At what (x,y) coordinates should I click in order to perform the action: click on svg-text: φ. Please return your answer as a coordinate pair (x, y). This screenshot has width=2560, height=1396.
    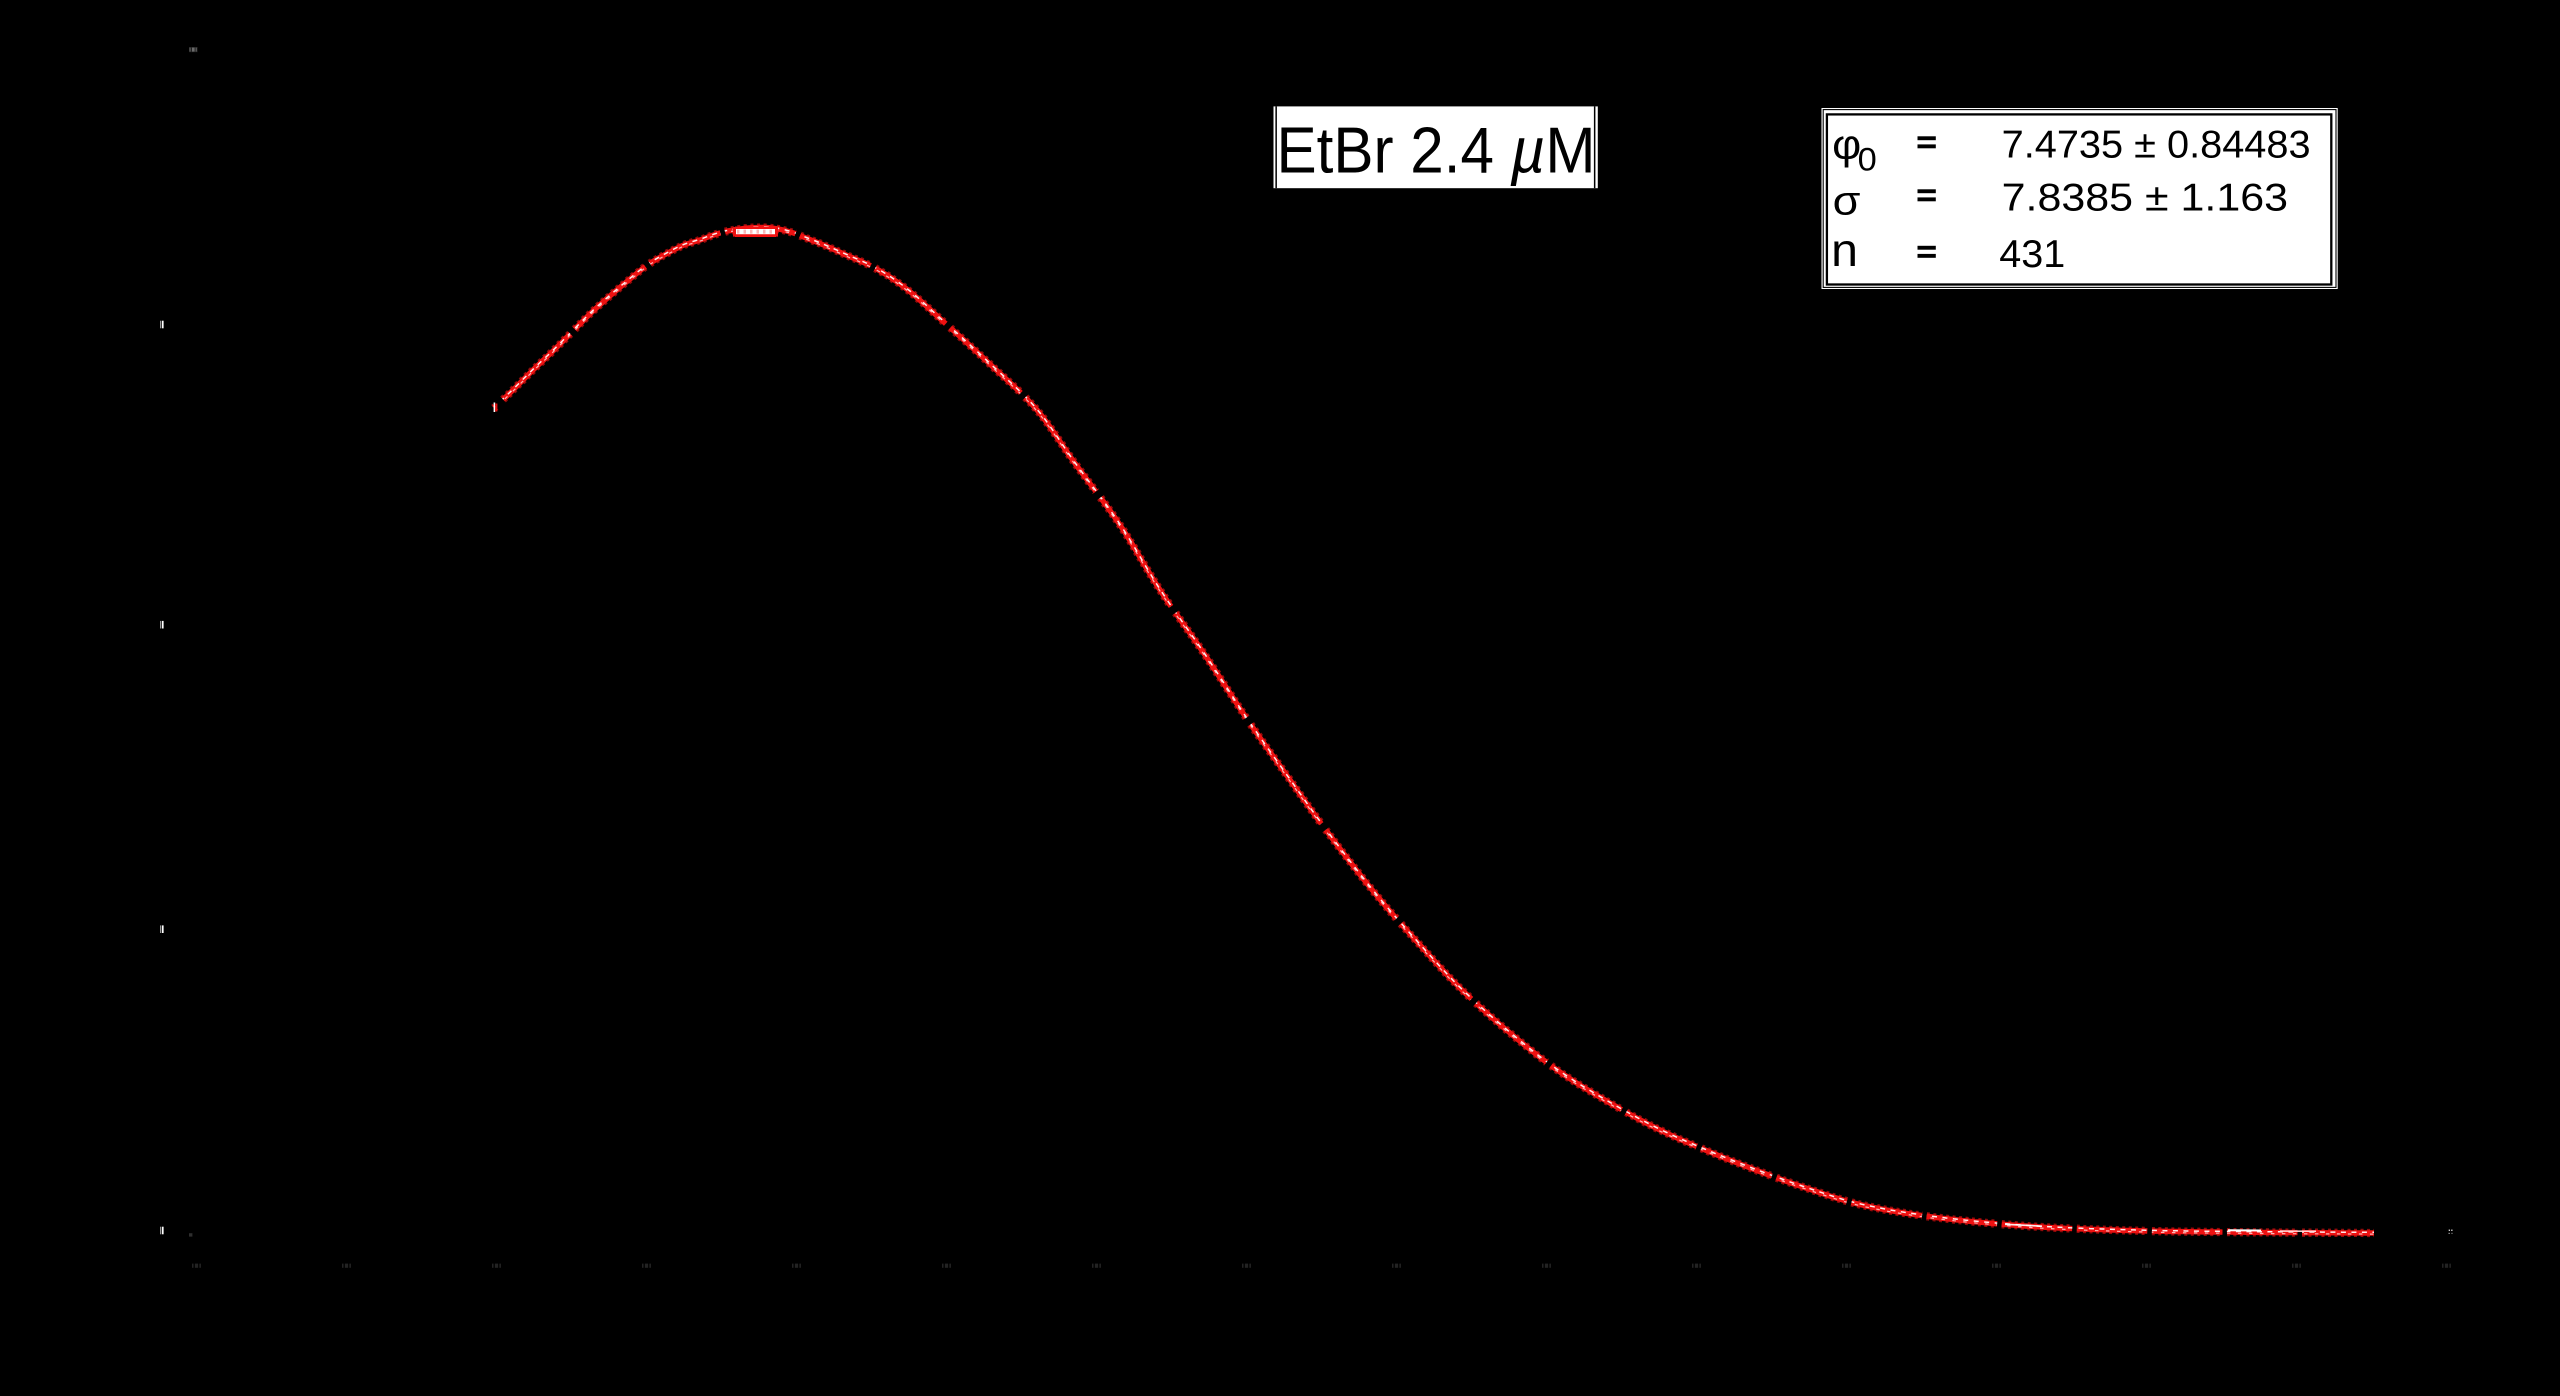
    Looking at the image, I should click on (1846, 145).